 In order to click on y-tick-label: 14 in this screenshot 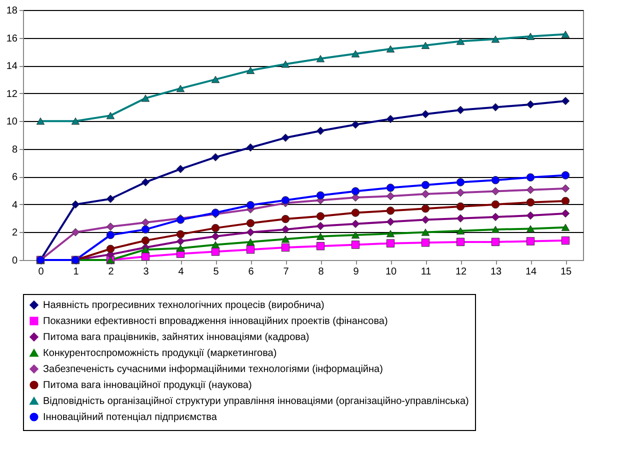, I will do `click(12, 66)`.